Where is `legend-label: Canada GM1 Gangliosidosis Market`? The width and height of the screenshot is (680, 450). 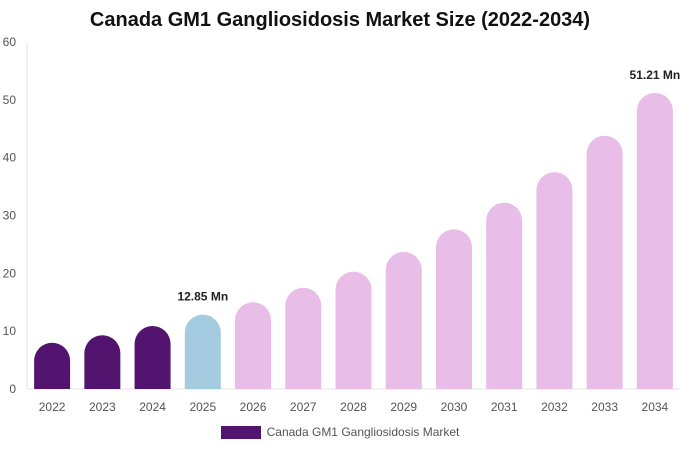
legend-label: Canada GM1 Gangliosidosis Market is located at coordinates (363, 432).